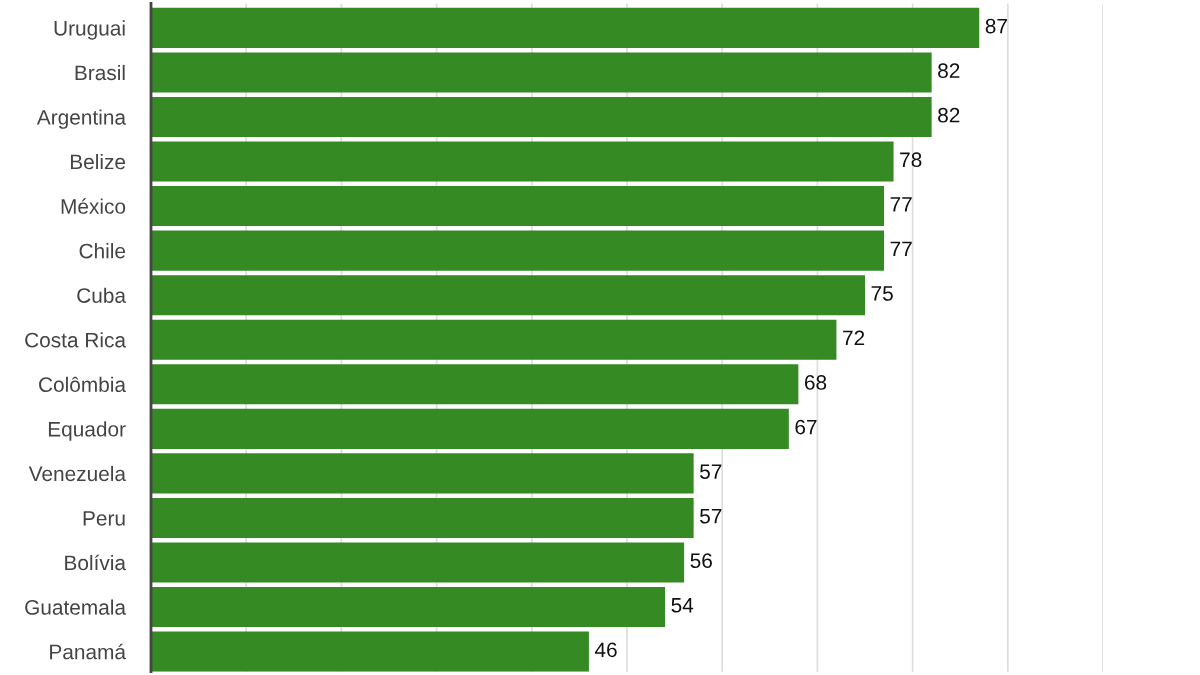 Image resolution: width=1200 pixels, height=675 pixels. Describe the element at coordinates (100, 72) in the screenshot. I see `y-tick-label: Brasil` at that location.